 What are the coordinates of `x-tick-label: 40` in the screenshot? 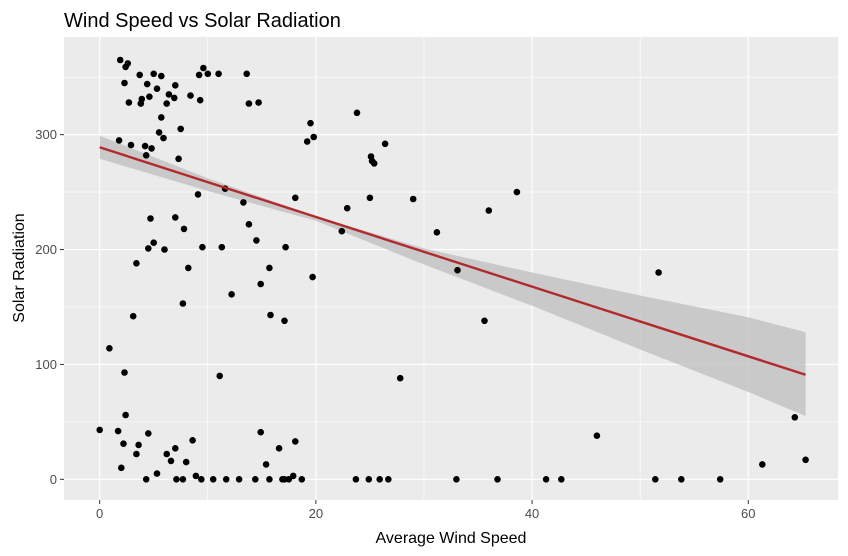 It's located at (532, 513).